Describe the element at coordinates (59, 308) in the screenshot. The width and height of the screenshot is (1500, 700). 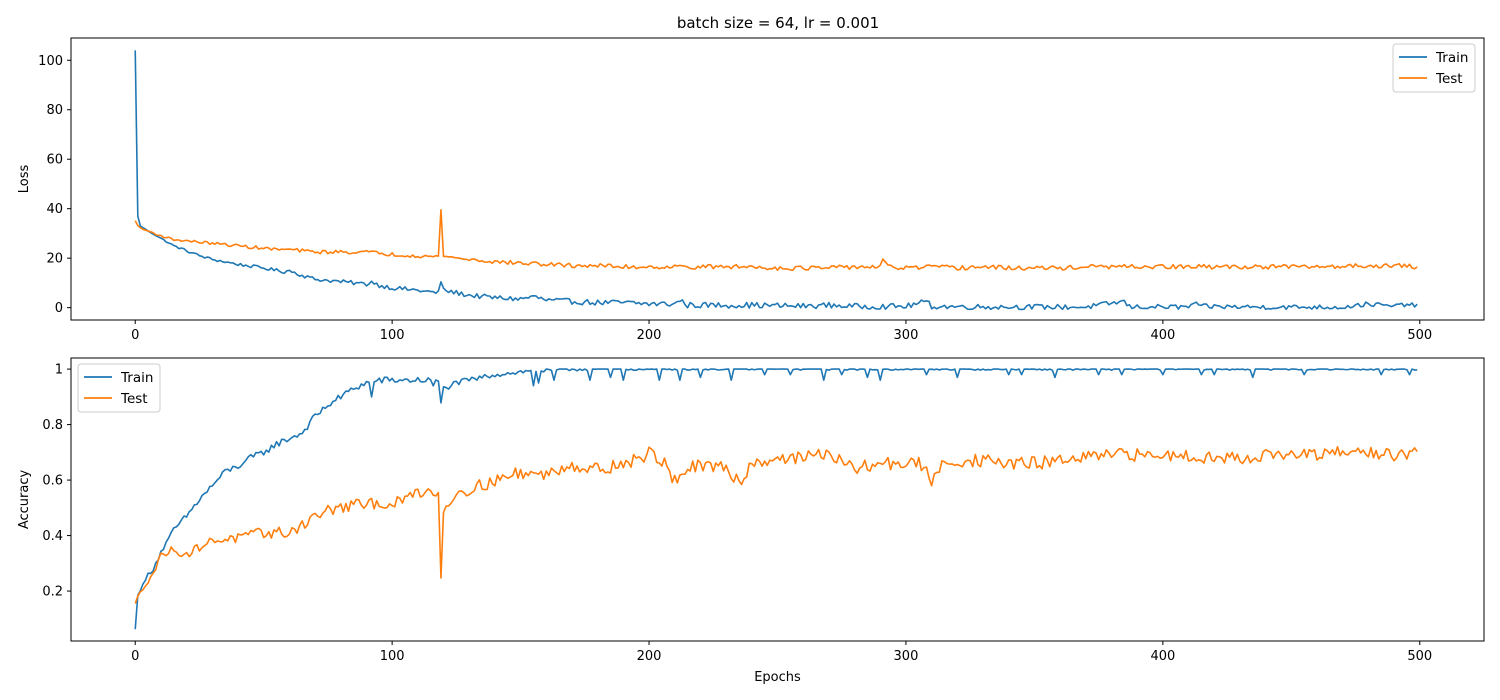
I see `y-tick-label: 0` at that location.